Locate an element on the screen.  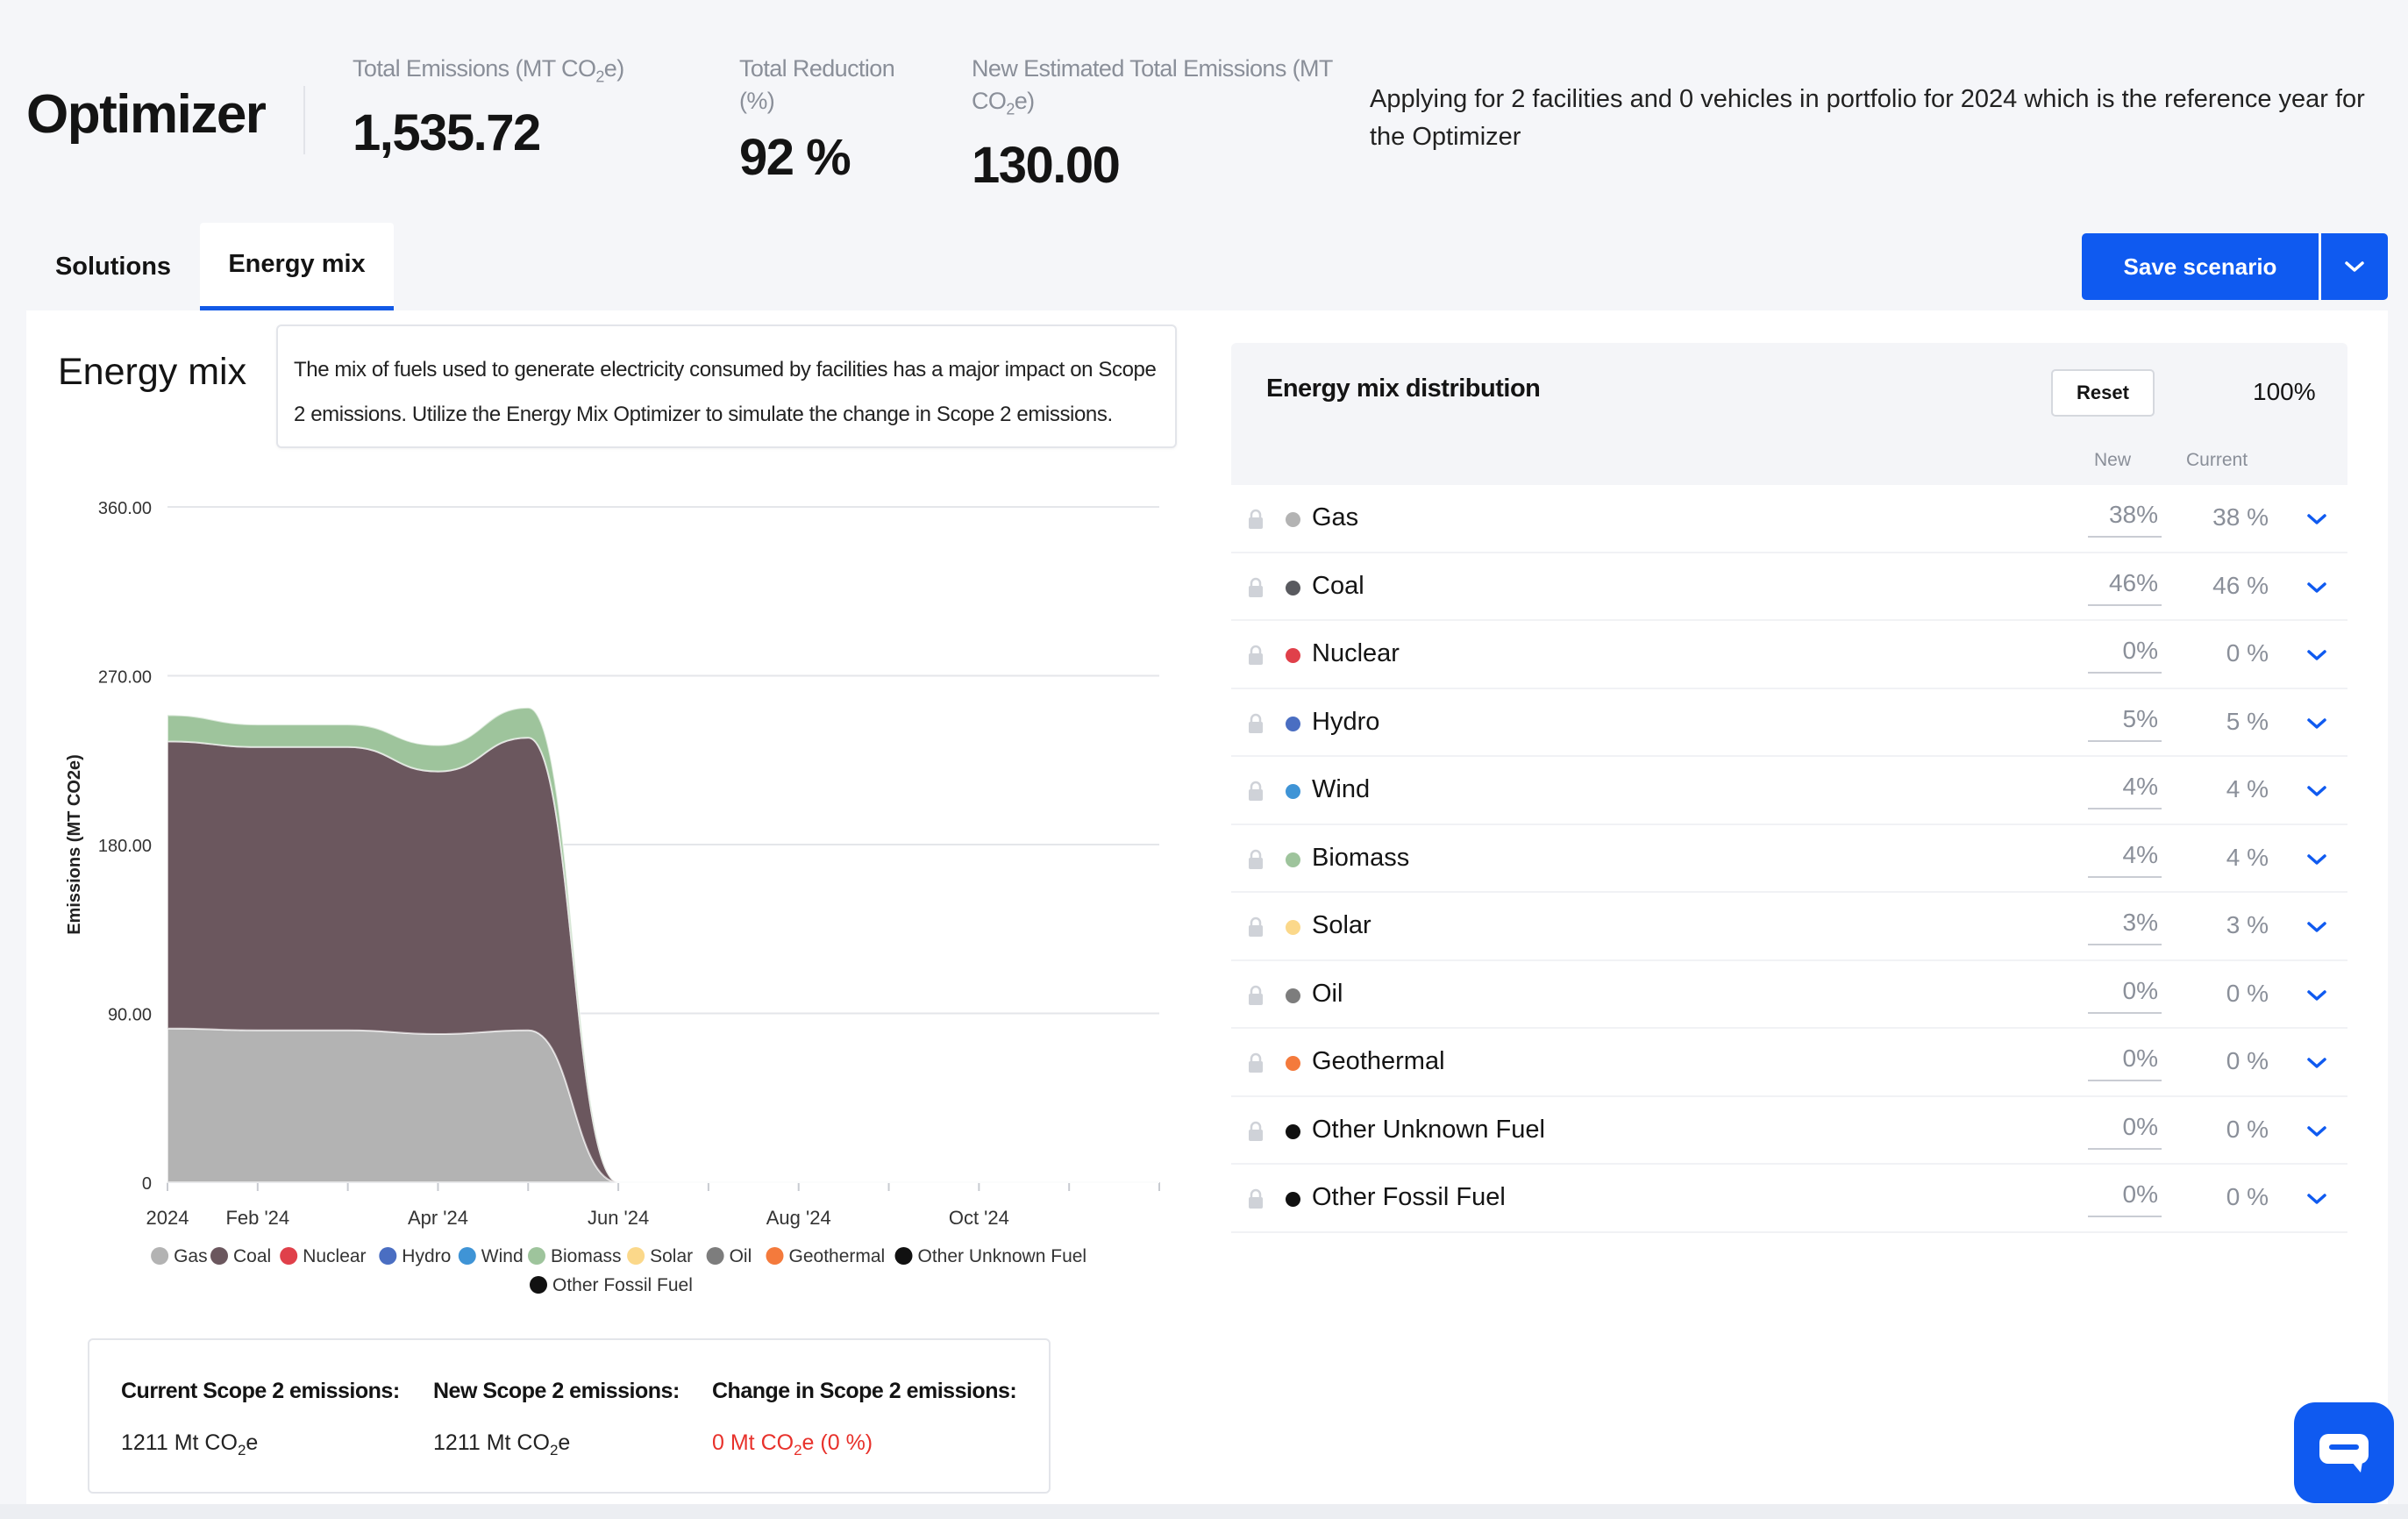
legend-item: Oil is located at coordinates (729, 1256).